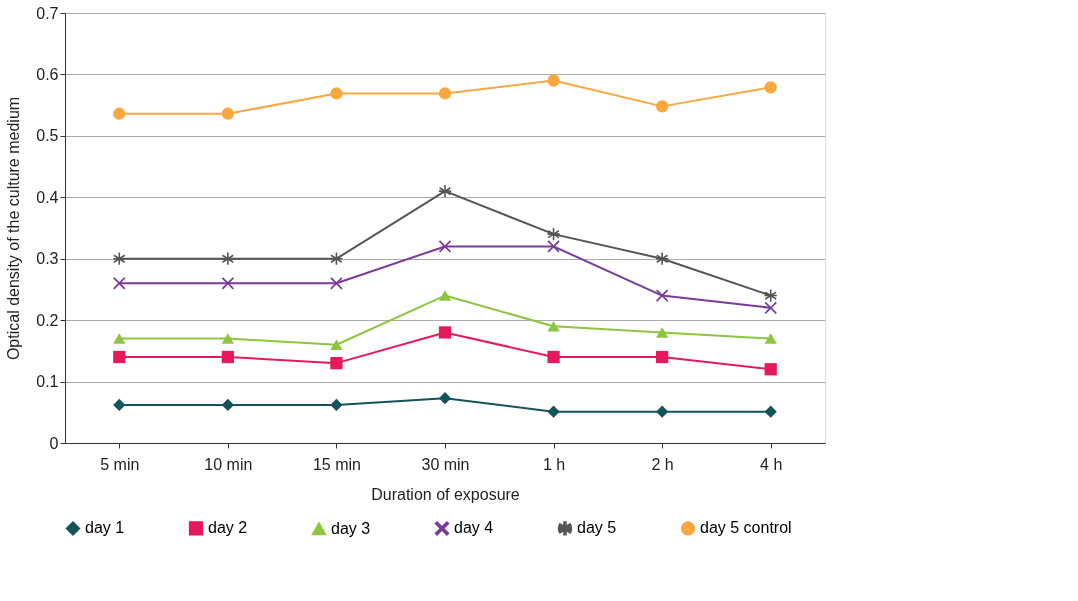  I want to click on y-tick-label: 0.3, so click(47, 259).